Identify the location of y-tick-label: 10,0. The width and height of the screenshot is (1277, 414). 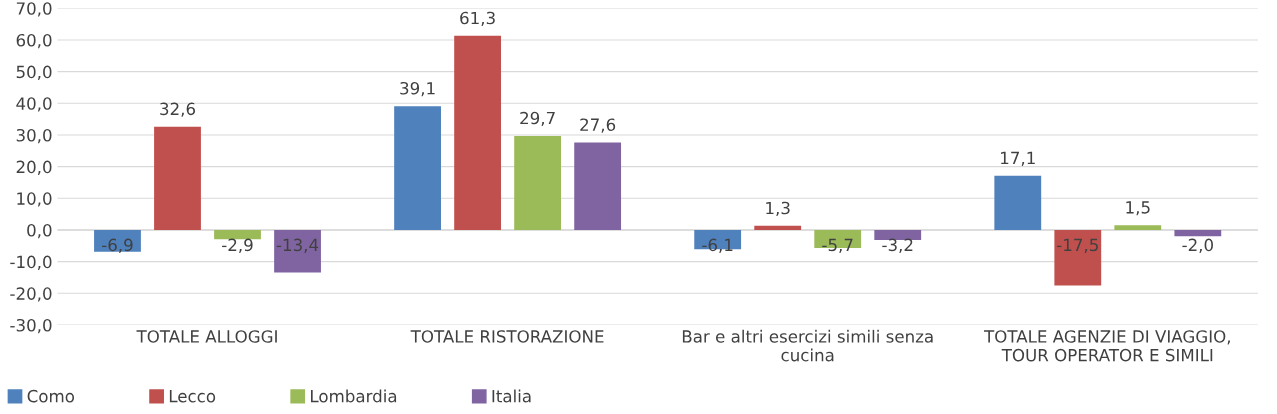
(34, 199).